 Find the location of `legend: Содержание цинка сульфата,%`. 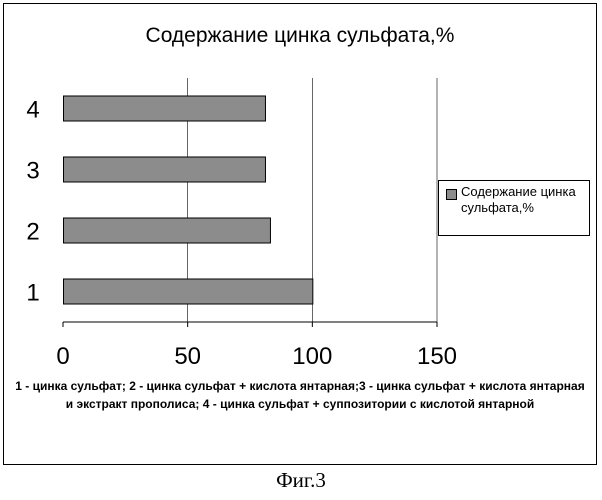

legend: Содержание цинка сульфата,% is located at coordinates (514, 208).